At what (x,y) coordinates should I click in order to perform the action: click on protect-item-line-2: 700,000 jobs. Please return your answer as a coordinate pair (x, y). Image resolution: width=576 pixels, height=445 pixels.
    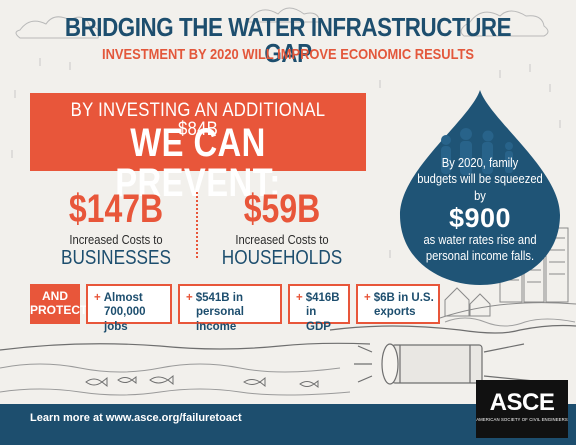
    Looking at the image, I should click on (125, 319).